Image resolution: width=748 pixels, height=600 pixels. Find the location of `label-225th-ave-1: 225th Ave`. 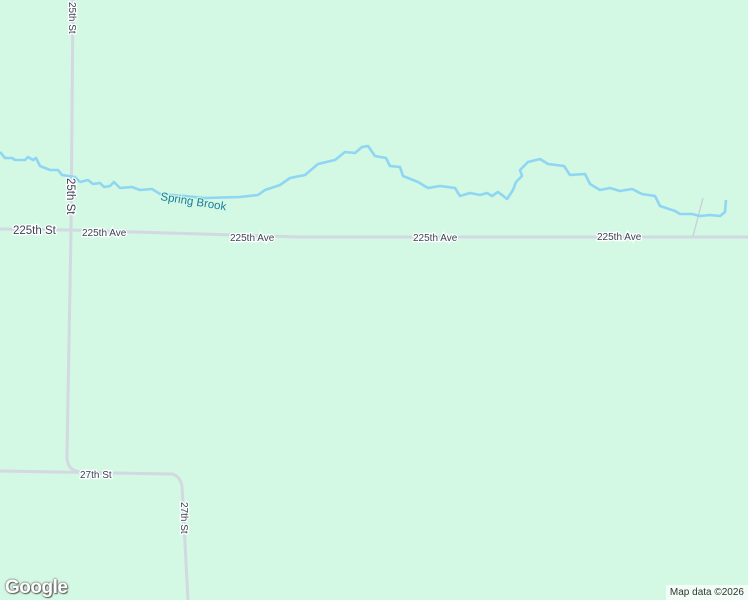

label-225th-ave-1: 225th Ave is located at coordinates (104, 233).